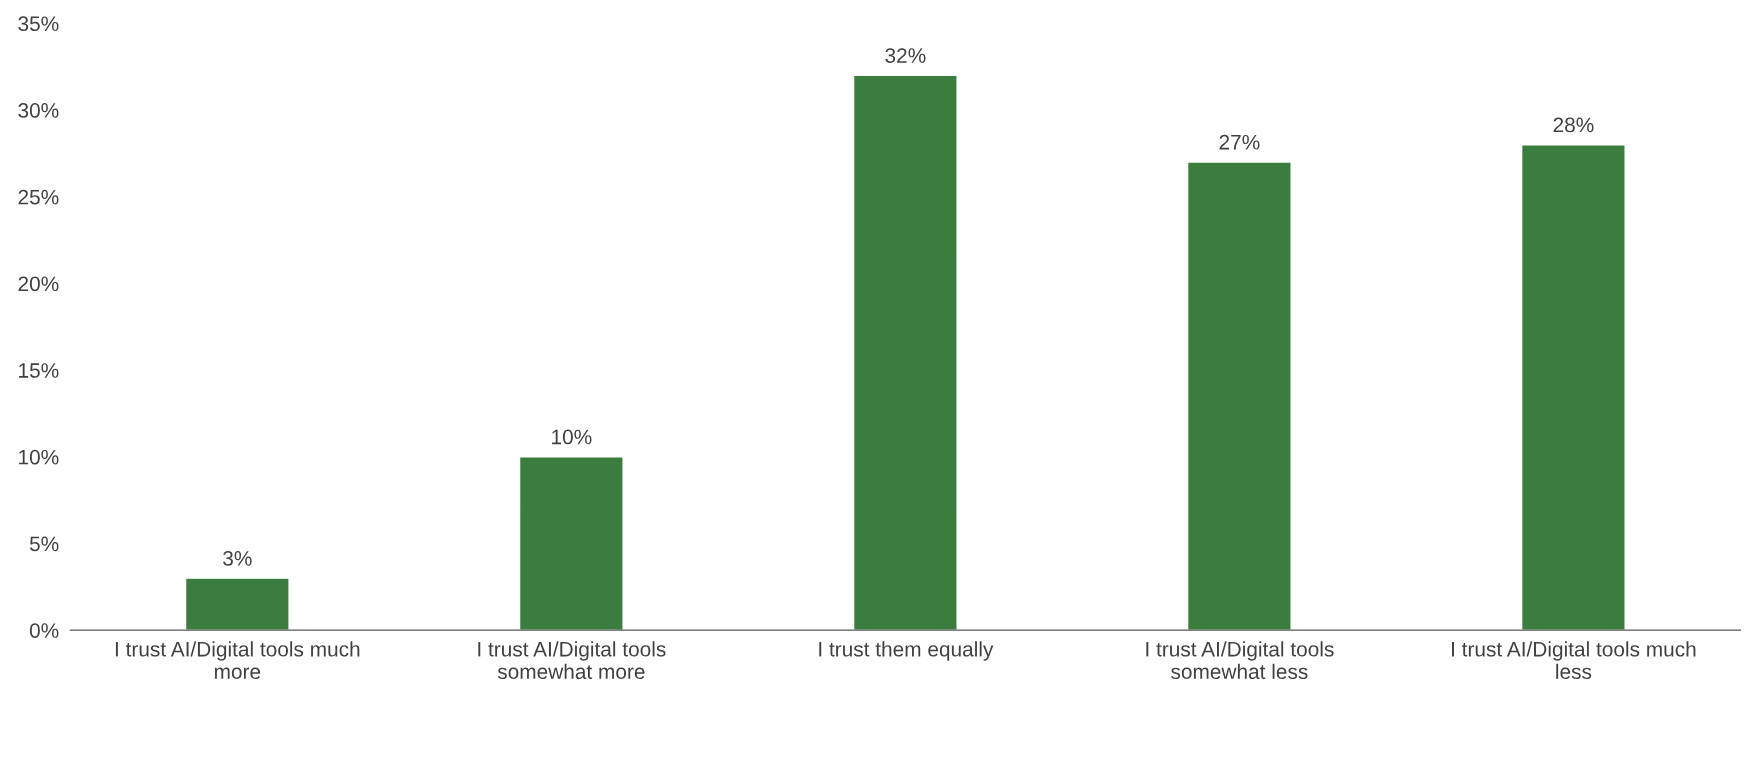 The width and height of the screenshot is (1758, 778). I want to click on x-tick-label: I trust AI/Digital tools somewhat less, so click(1240, 660).